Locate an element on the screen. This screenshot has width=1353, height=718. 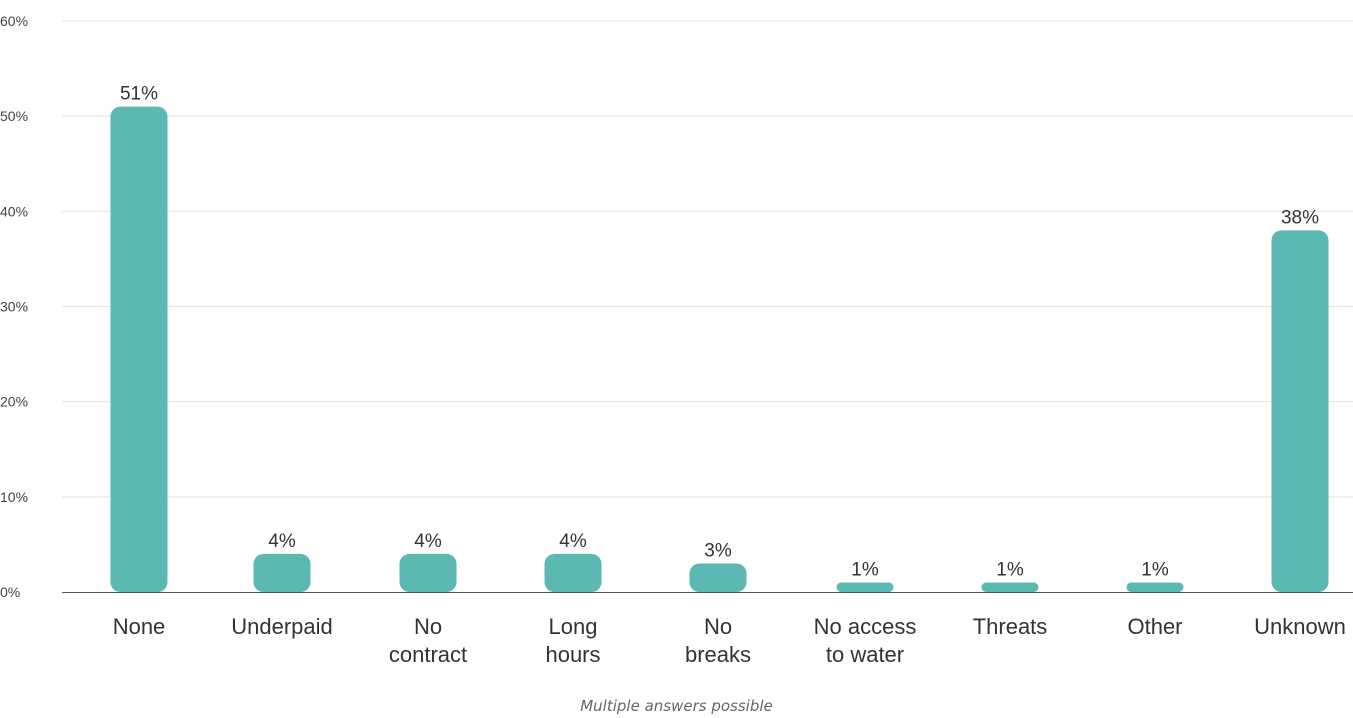
y-tick-label: 20% is located at coordinates (14, 402).